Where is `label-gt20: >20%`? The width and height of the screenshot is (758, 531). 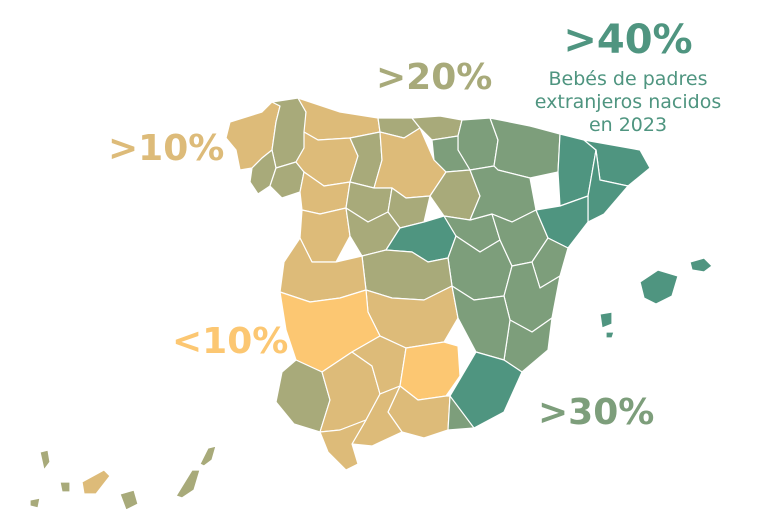 label-gt20: >20% is located at coordinates (434, 77).